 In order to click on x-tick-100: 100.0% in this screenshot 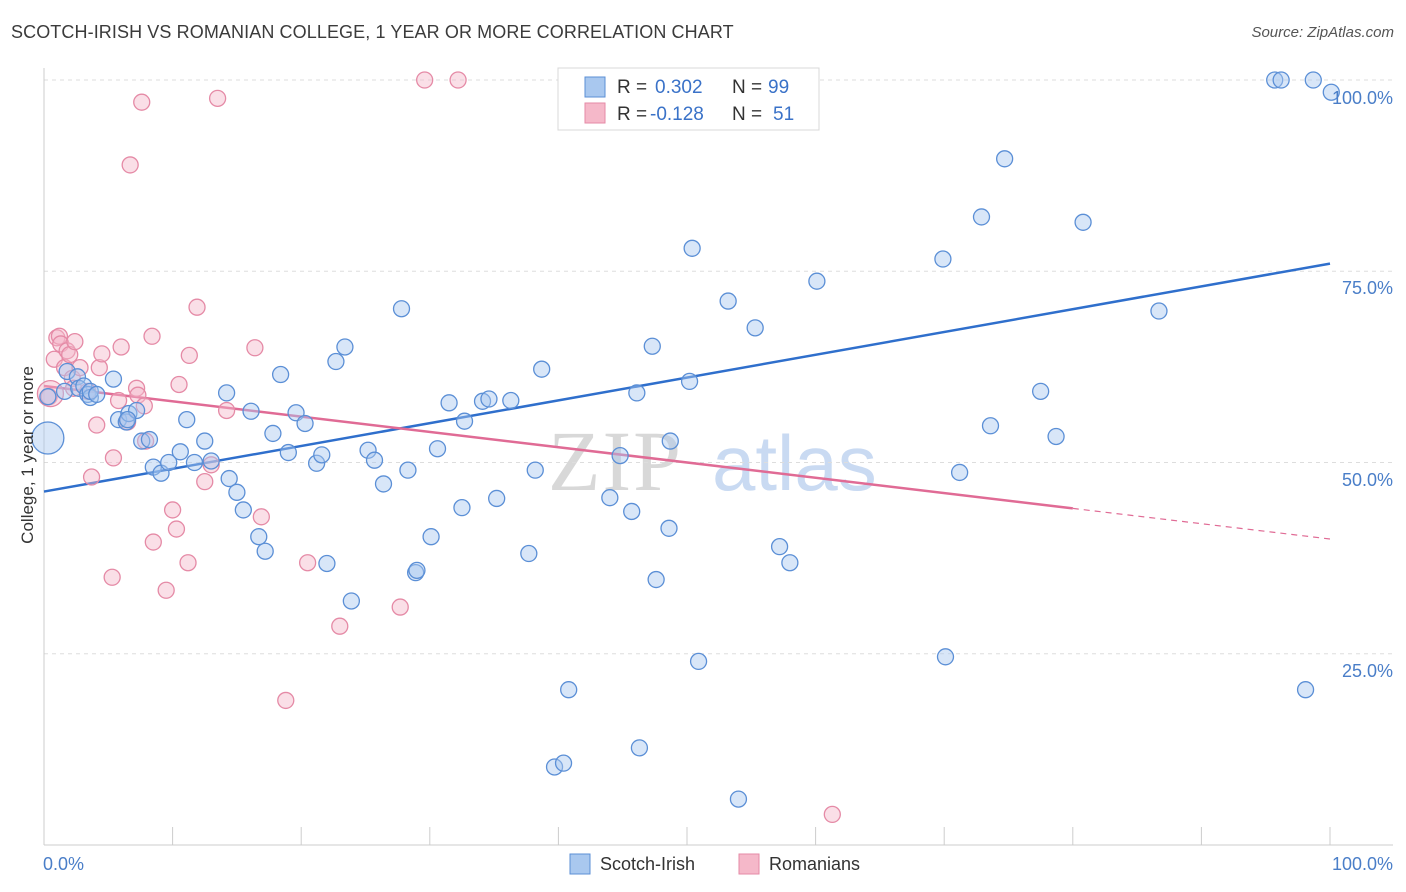, I will do `click(1362, 864)`.